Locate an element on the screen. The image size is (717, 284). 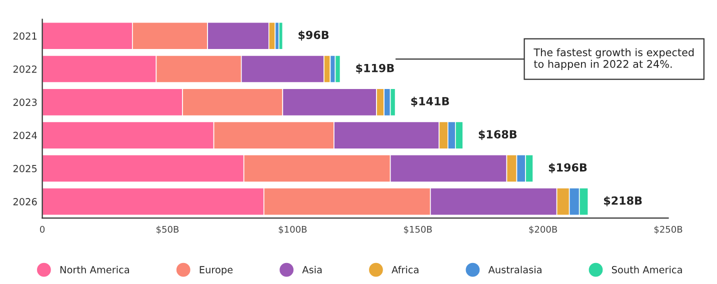
legend-label: Asia is located at coordinates (312, 270).